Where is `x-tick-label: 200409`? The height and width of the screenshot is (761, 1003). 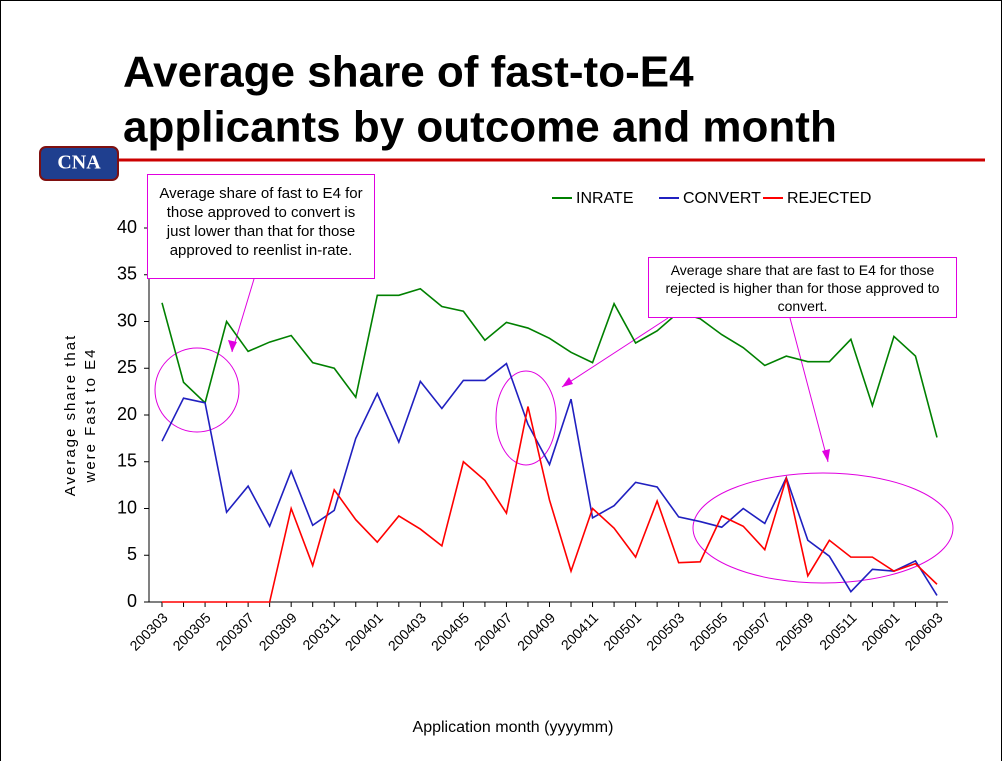 x-tick-label: 200409 is located at coordinates (536, 631).